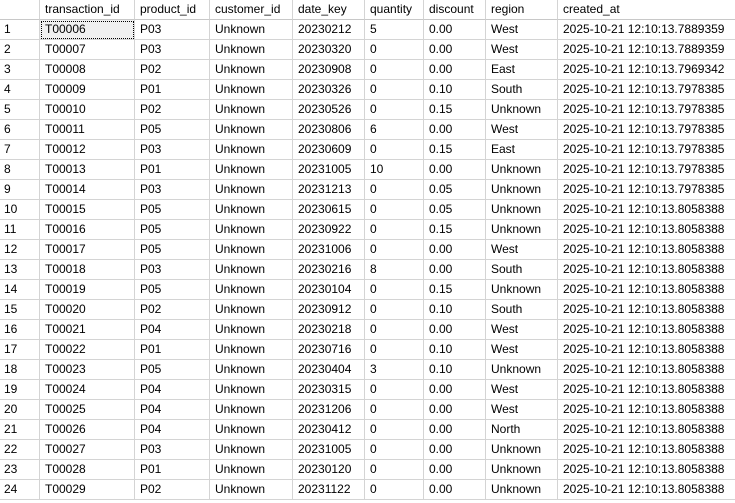 The width and height of the screenshot is (735, 503). What do you see at coordinates (394, 130) in the screenshot?
I see `col-quantity-cell: 6` at bounding box center [394, 130].